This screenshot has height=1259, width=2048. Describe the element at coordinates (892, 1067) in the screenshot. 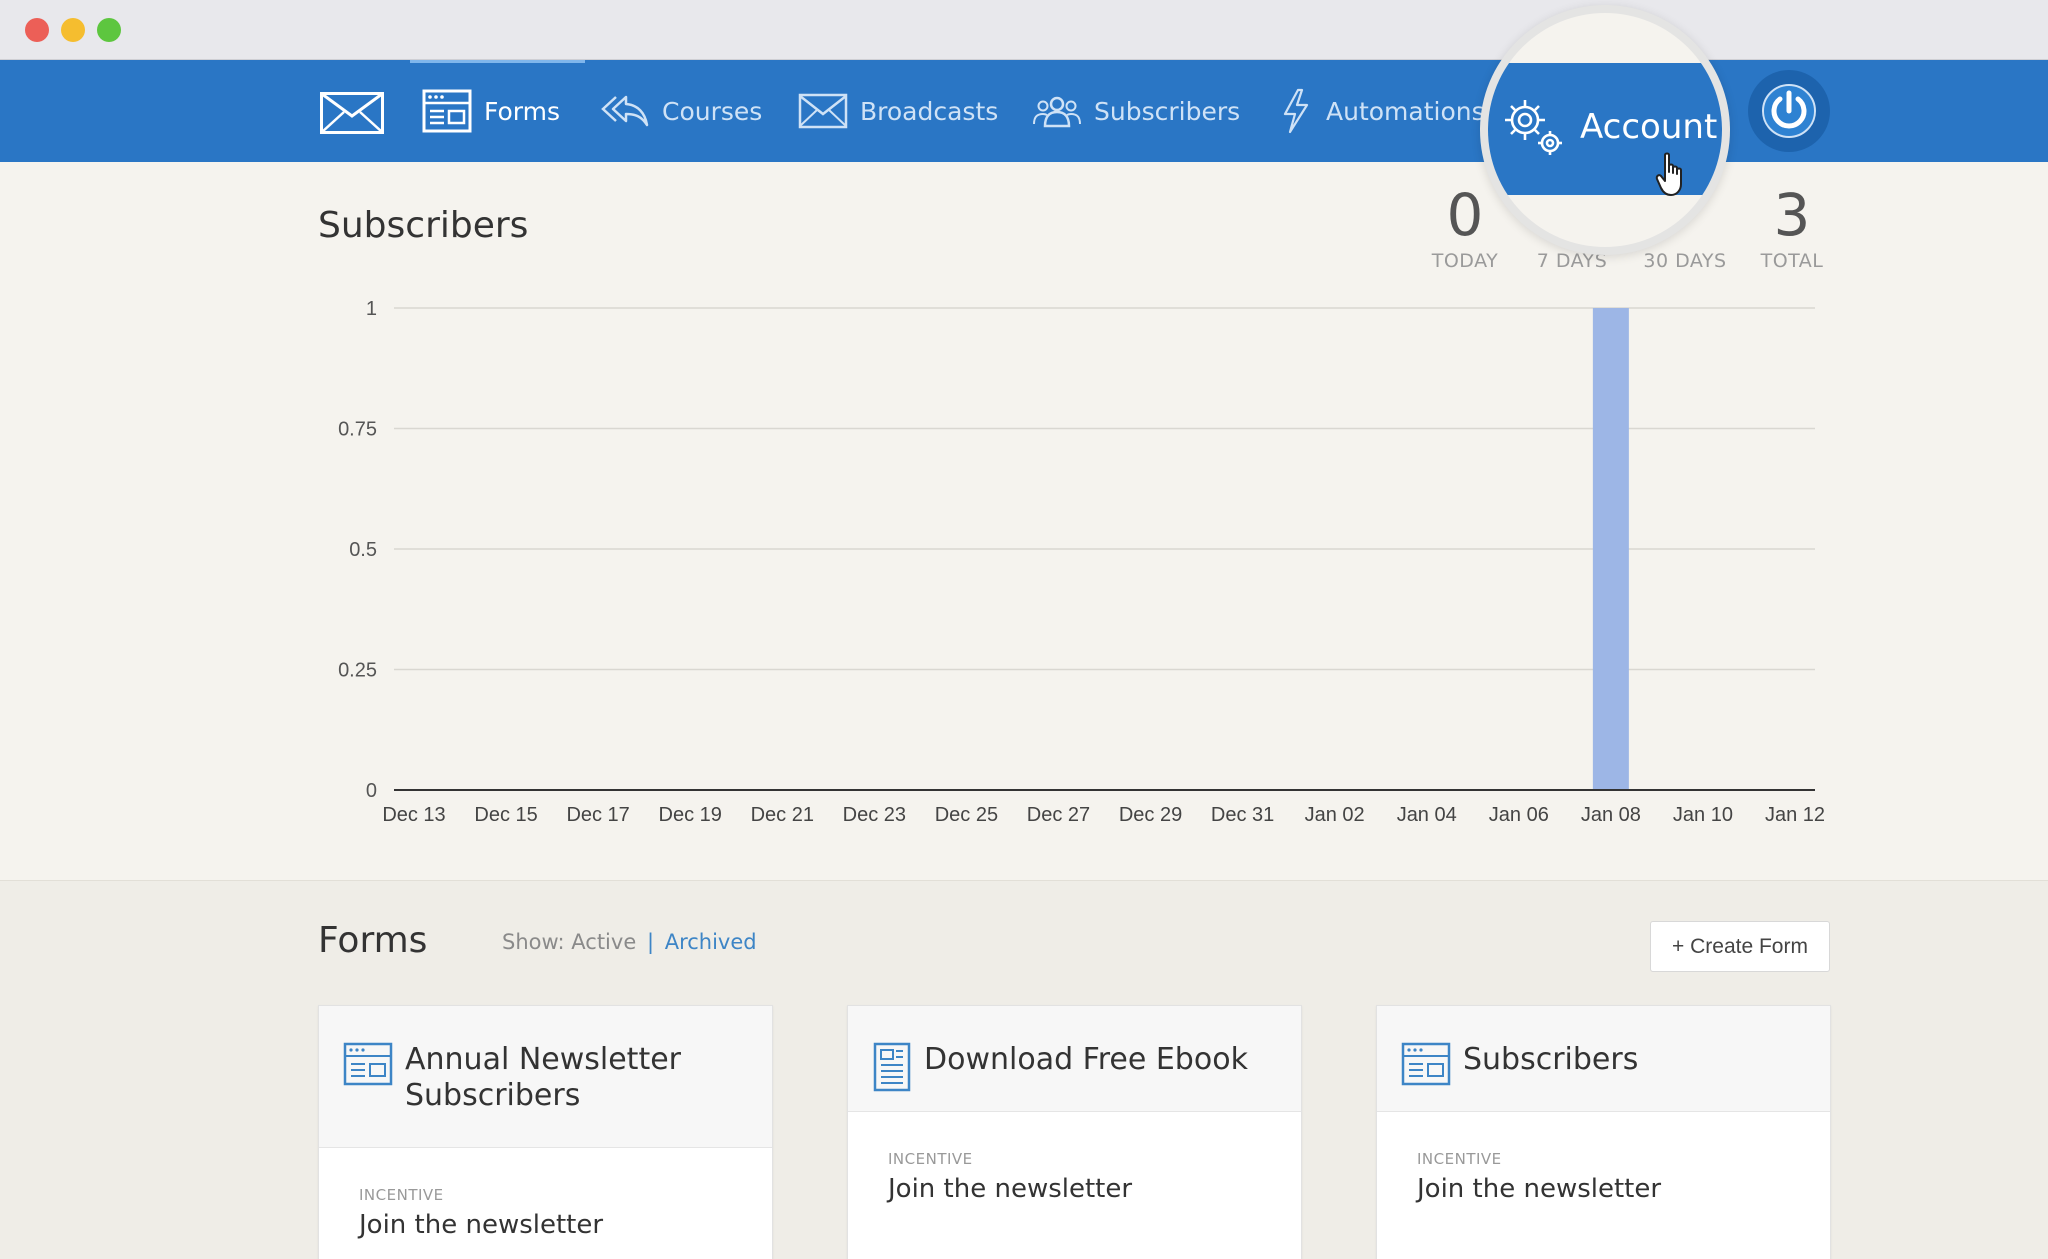

I see `document-icon` at that location.